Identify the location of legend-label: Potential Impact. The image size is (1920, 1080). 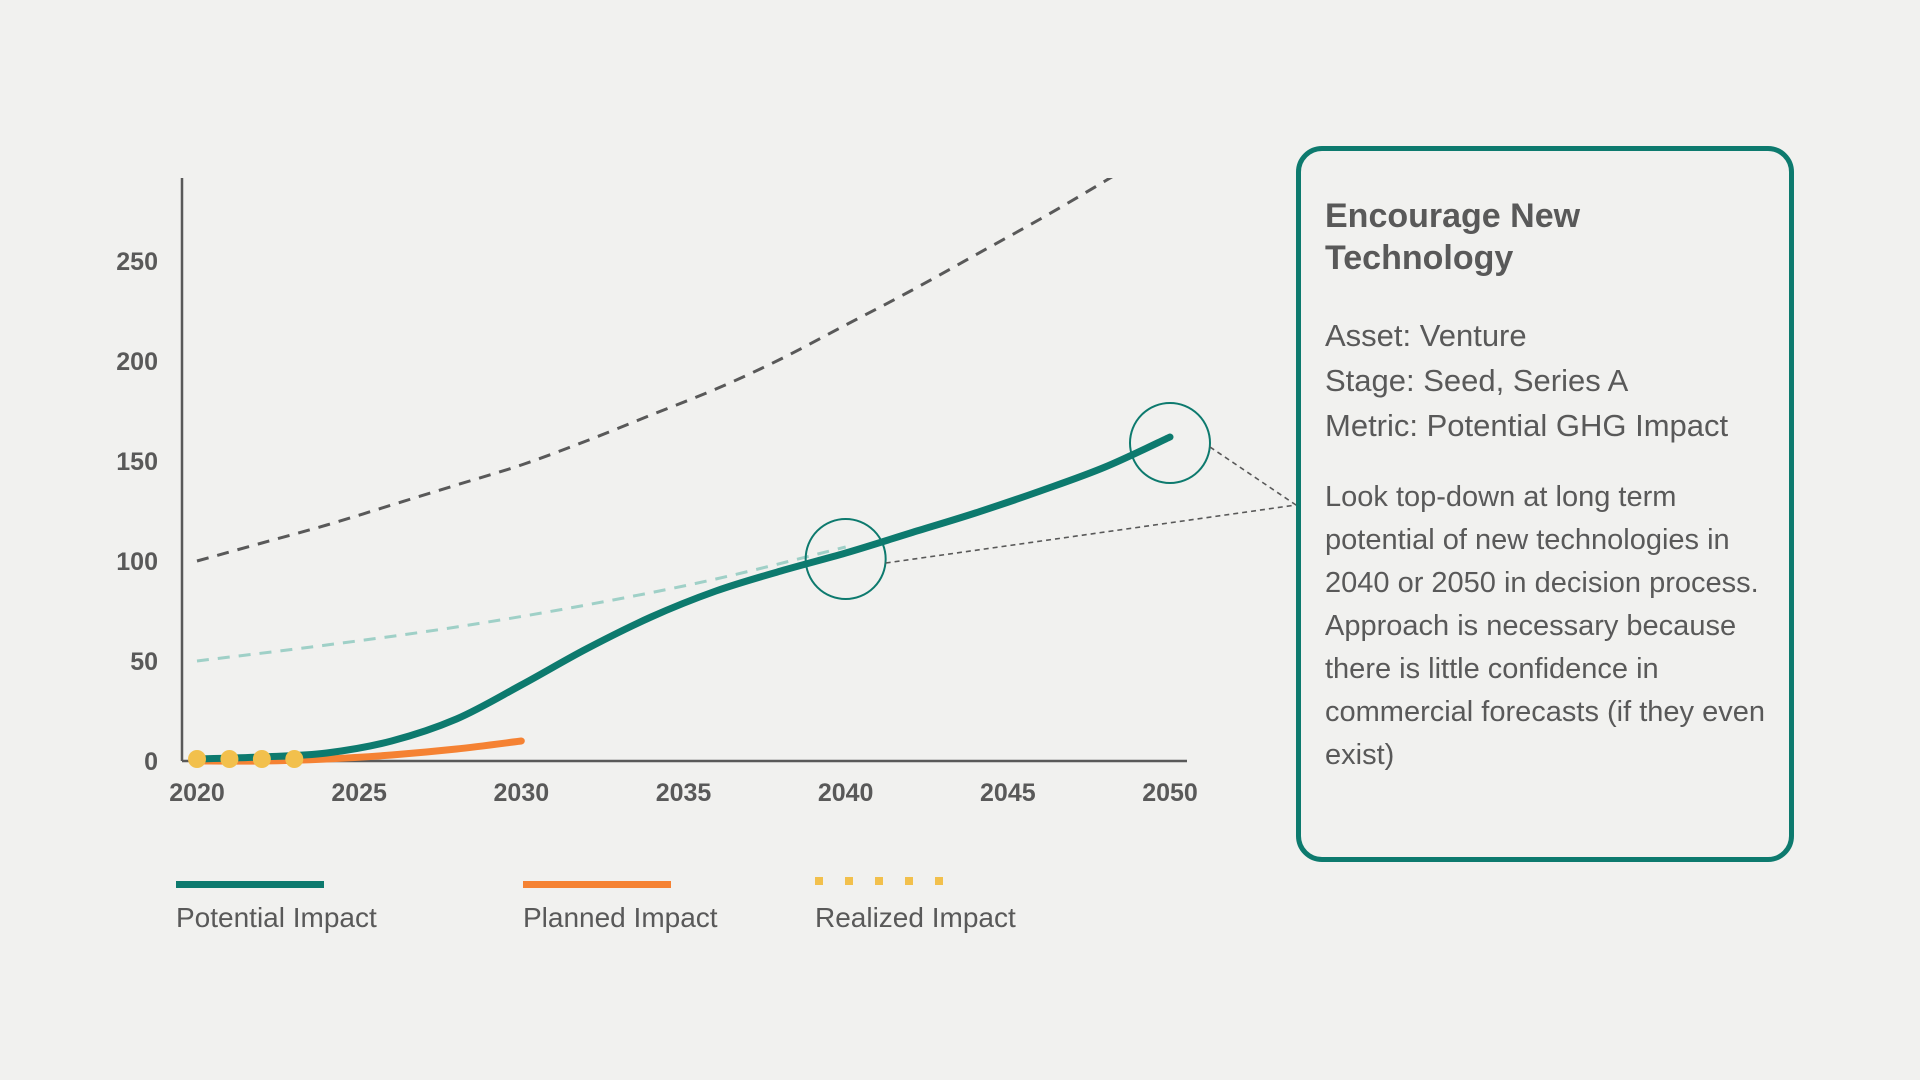
(276, 917).